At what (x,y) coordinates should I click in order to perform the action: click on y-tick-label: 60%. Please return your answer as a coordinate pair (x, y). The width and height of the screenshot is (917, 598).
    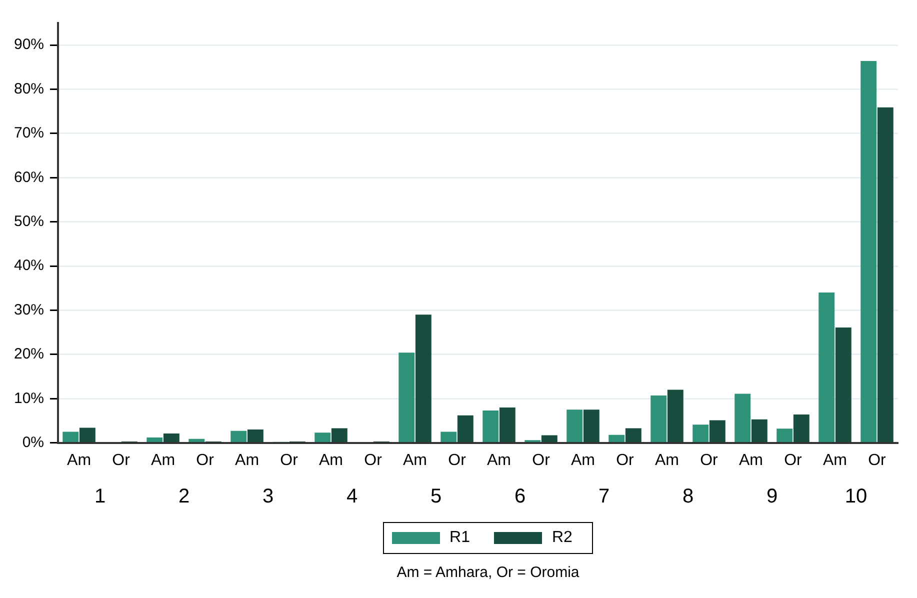
    Looking at the image, I should click on (29, 177).